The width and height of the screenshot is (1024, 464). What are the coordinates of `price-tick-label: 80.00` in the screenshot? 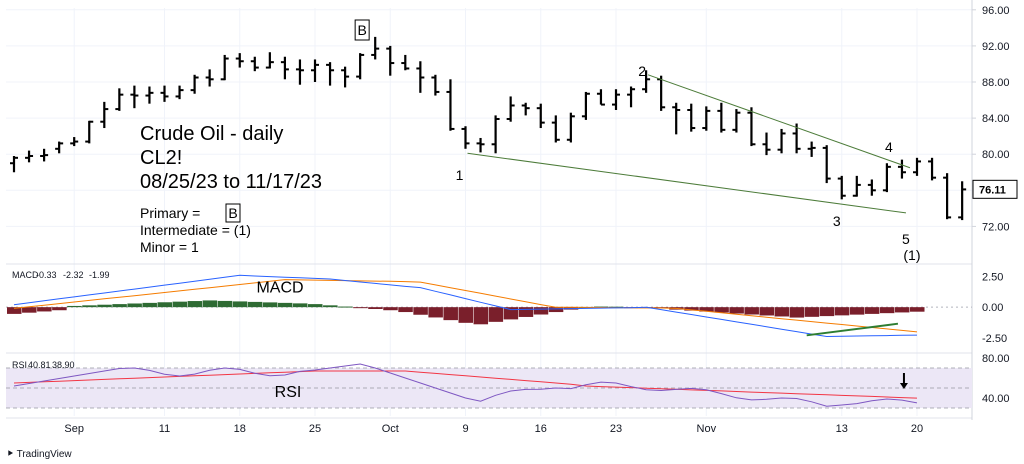 It's located at (996, 155).